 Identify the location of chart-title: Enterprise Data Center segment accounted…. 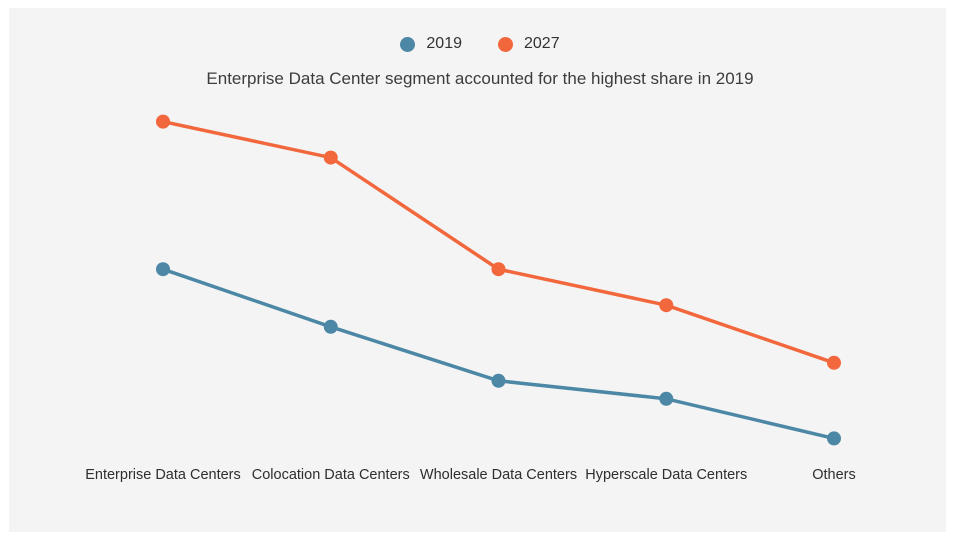
(480, 78).